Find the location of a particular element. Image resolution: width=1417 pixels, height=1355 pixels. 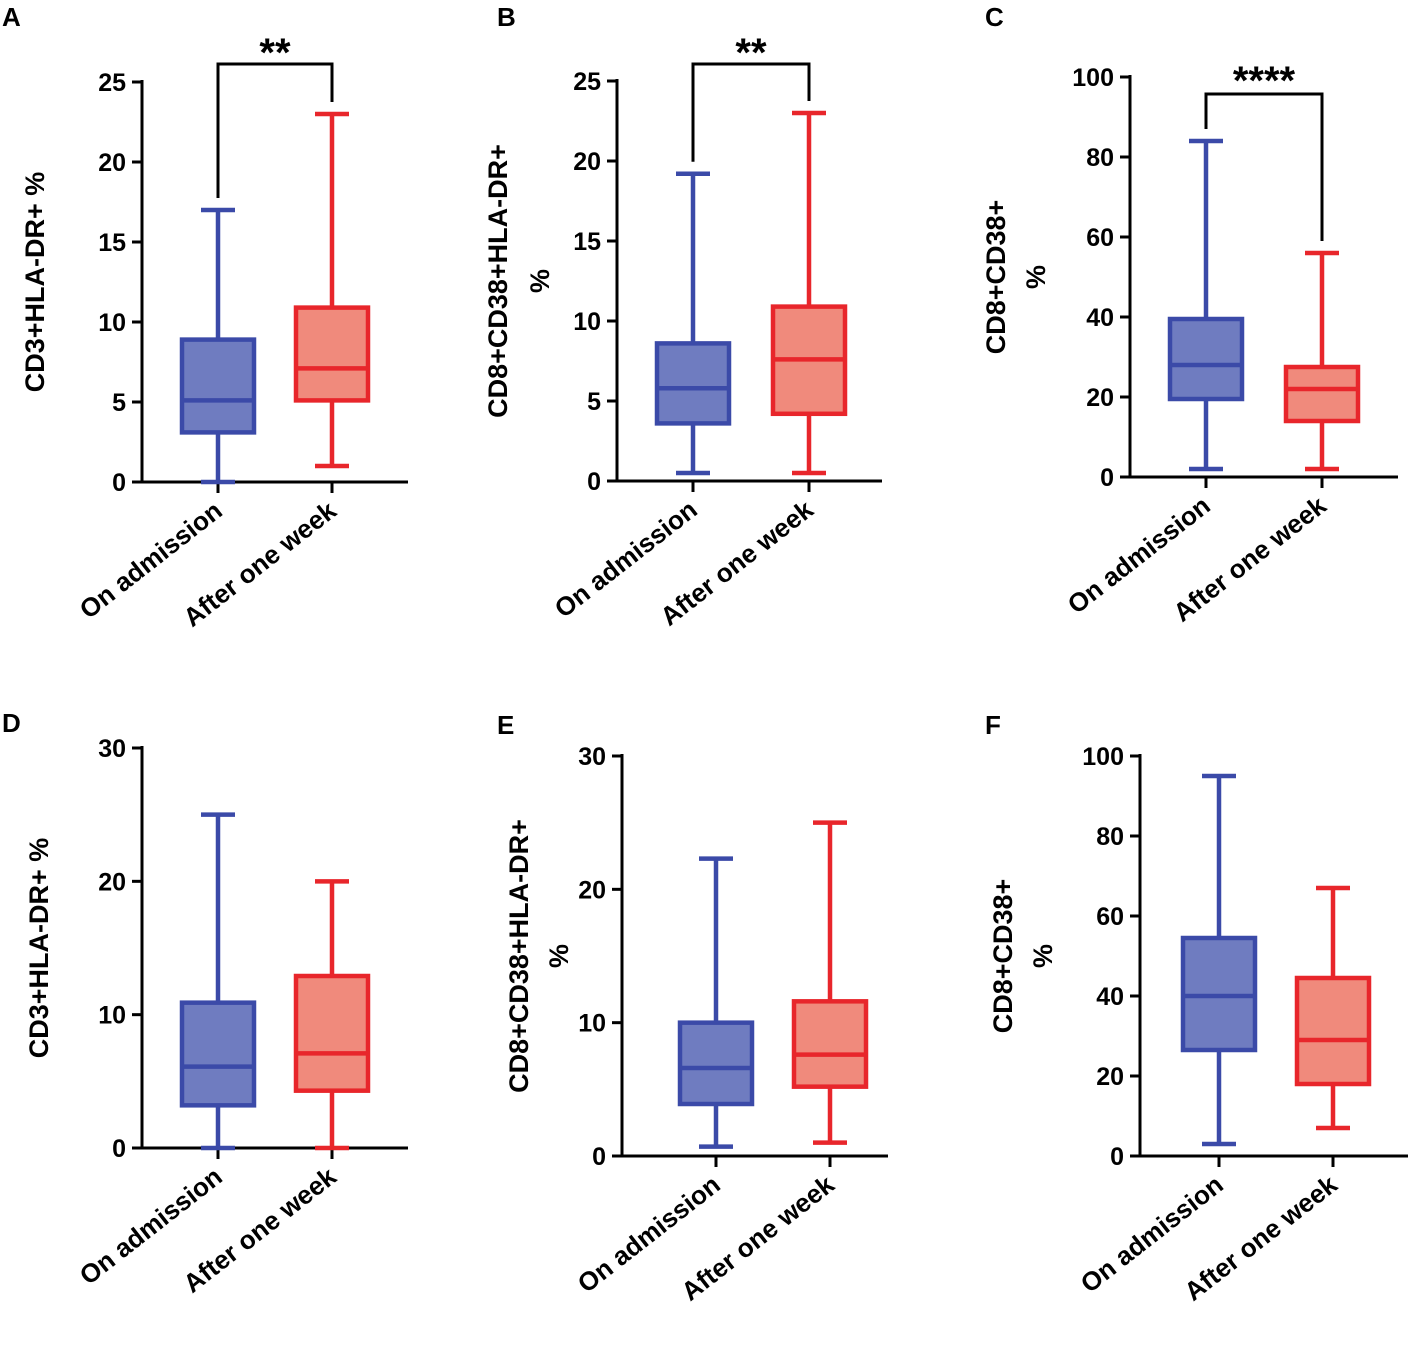

panel-letter: B is located at coordinates (506, 17).